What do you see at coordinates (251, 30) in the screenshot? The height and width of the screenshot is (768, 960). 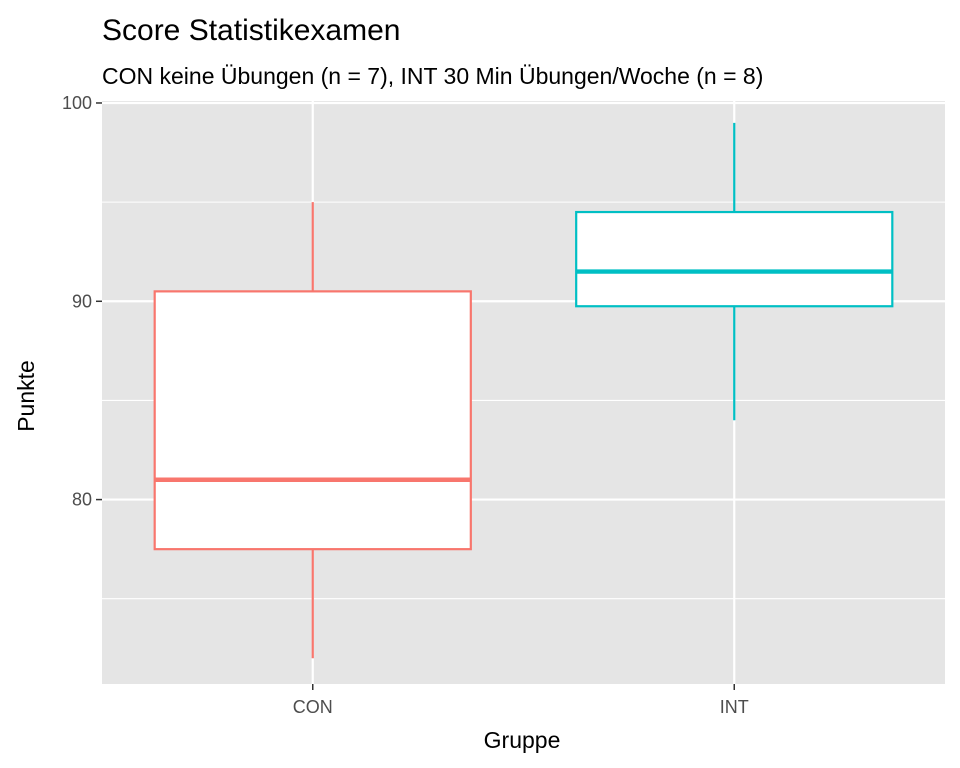 I see `chart-title: Score Statistikexamen` at bounding box center [251, 30].